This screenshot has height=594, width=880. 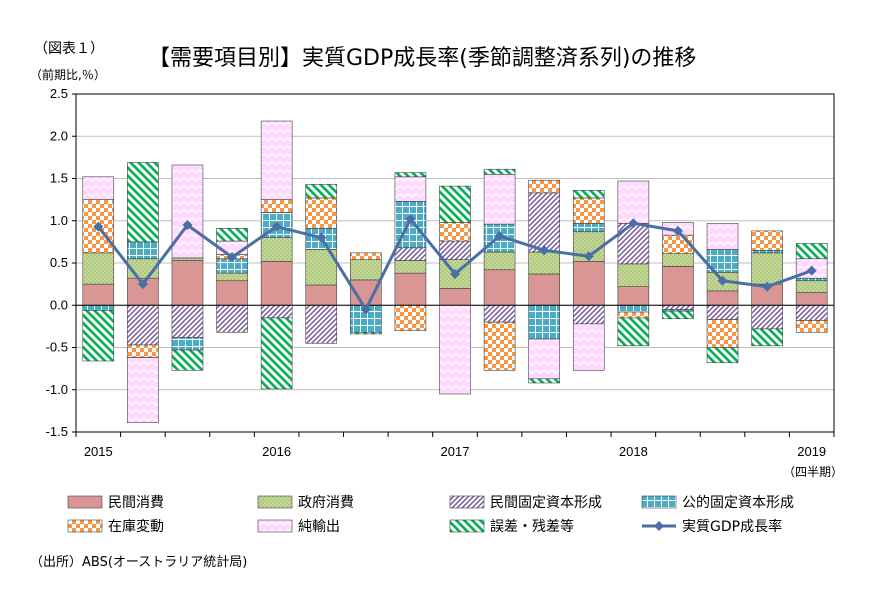 What do you see at coordinates (659, 502) in the screenshot?
I see `legend-swatch-public_investment` at bounding box center [659, 502].